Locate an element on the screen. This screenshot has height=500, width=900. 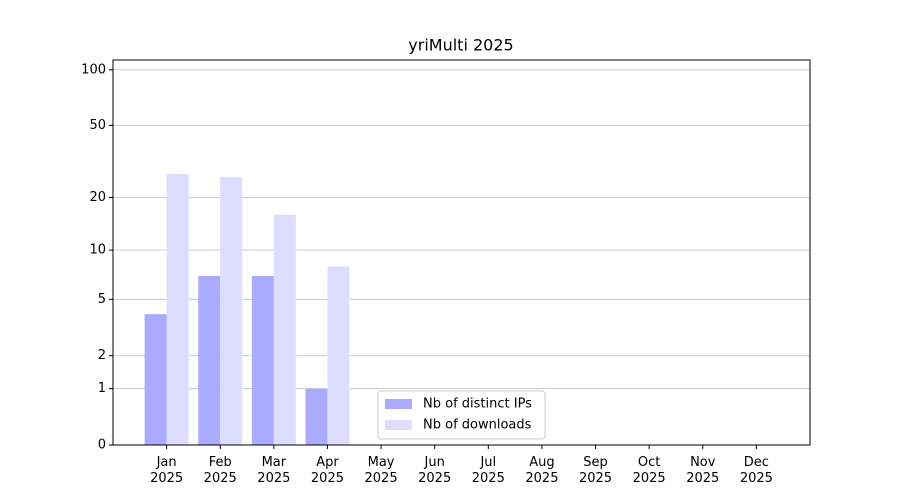
legend-label: Nb of downloads is located at coordinates (477, 425).